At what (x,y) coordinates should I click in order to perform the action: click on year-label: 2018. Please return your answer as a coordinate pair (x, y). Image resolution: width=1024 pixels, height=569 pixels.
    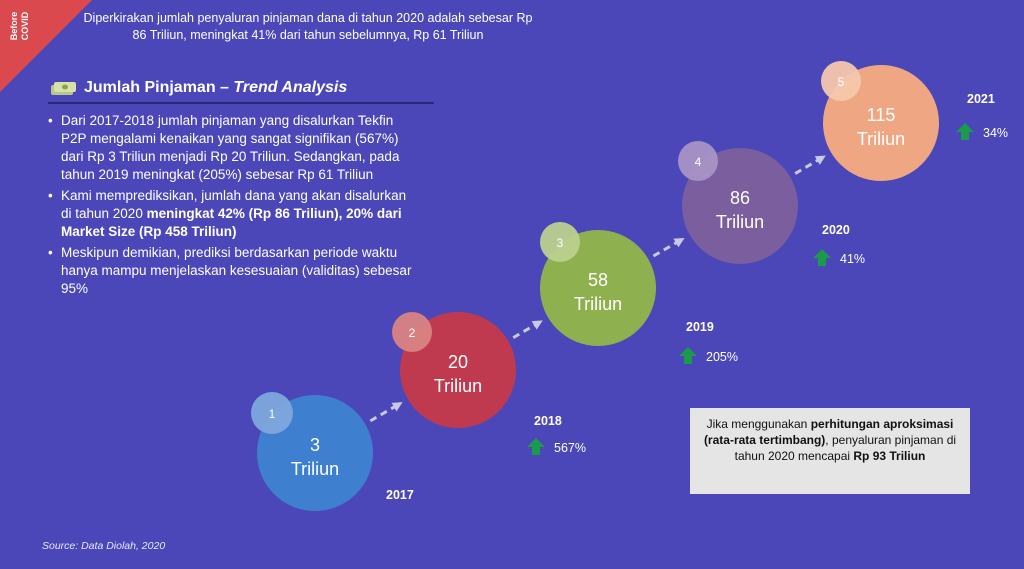
    Looking at the image, I should click on (548, 421).